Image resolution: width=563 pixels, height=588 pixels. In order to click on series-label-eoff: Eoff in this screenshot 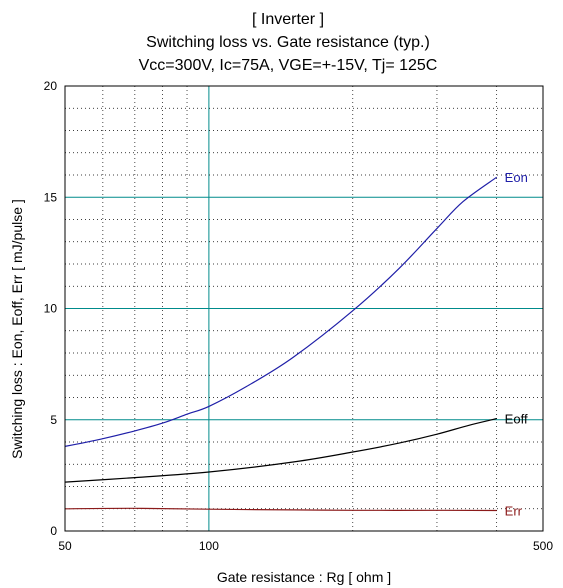, I will do `click(516, 419)`.